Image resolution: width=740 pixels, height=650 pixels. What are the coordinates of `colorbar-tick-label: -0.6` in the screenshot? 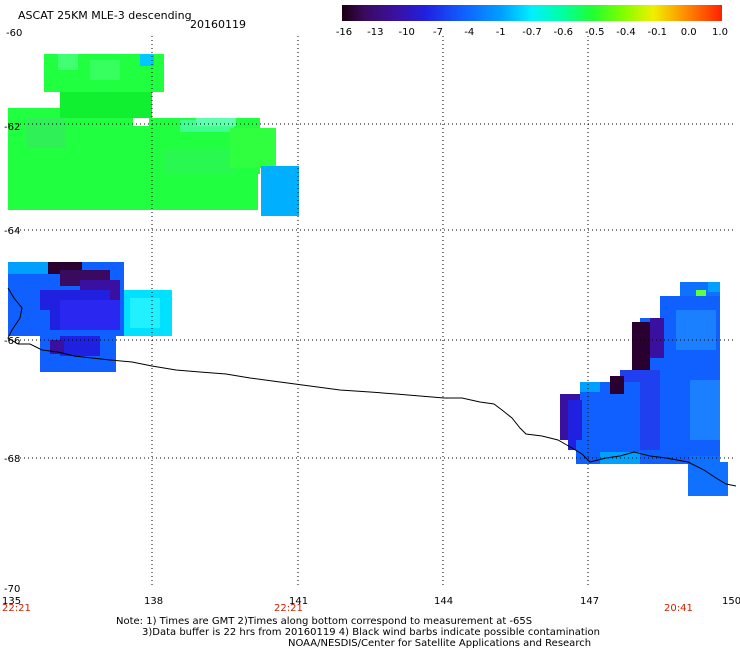 It's located at (564, 32).